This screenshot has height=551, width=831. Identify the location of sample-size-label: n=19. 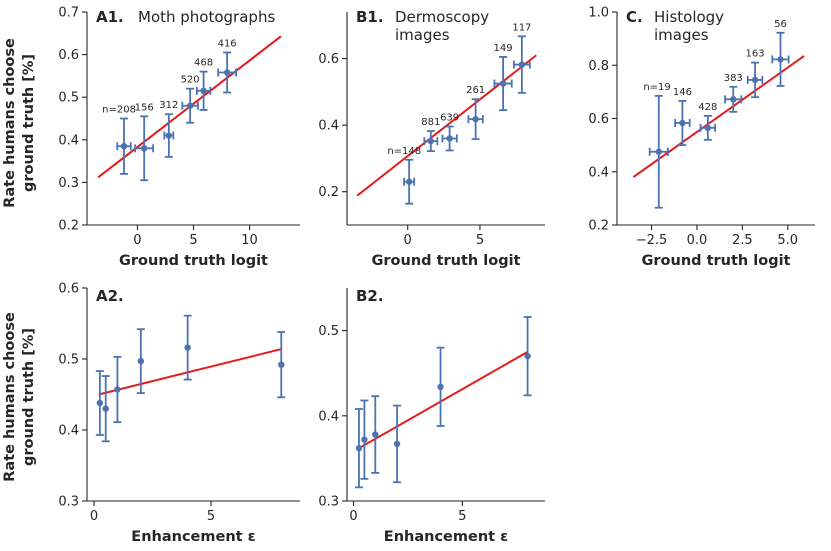
(656, 87).